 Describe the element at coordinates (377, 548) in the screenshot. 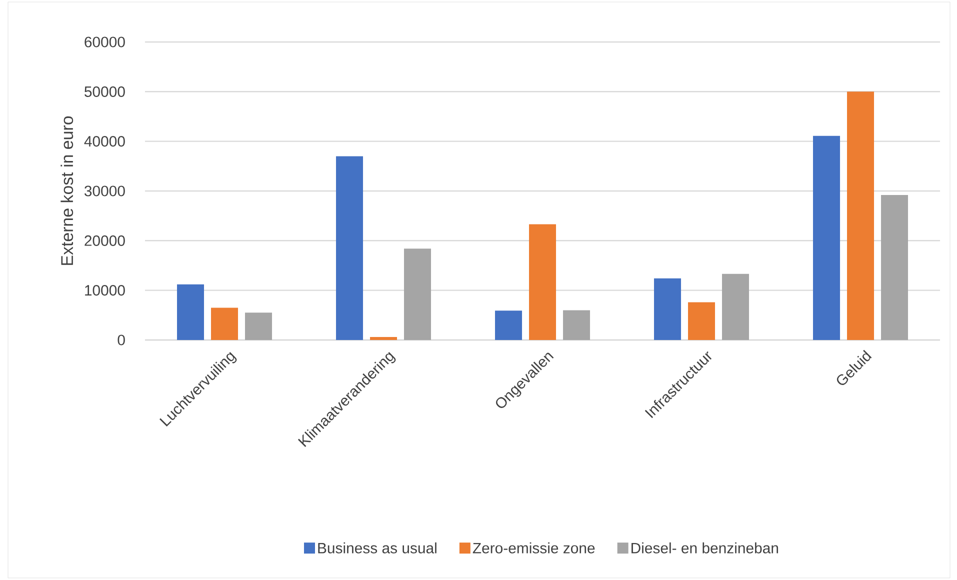

I see `legend-label: Business as usual` at that location.